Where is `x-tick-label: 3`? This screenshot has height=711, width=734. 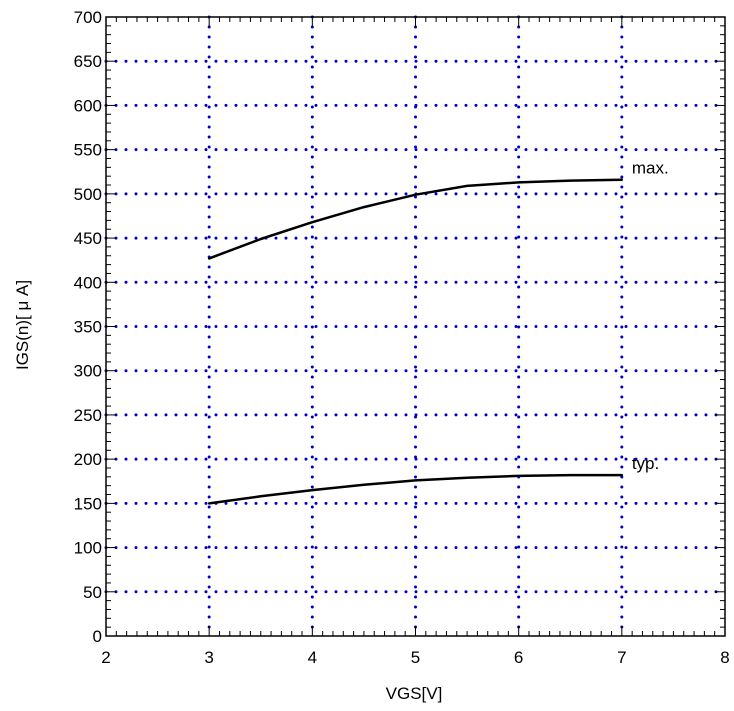 x-tick-label: 3 is located at coordinates (208, 657).